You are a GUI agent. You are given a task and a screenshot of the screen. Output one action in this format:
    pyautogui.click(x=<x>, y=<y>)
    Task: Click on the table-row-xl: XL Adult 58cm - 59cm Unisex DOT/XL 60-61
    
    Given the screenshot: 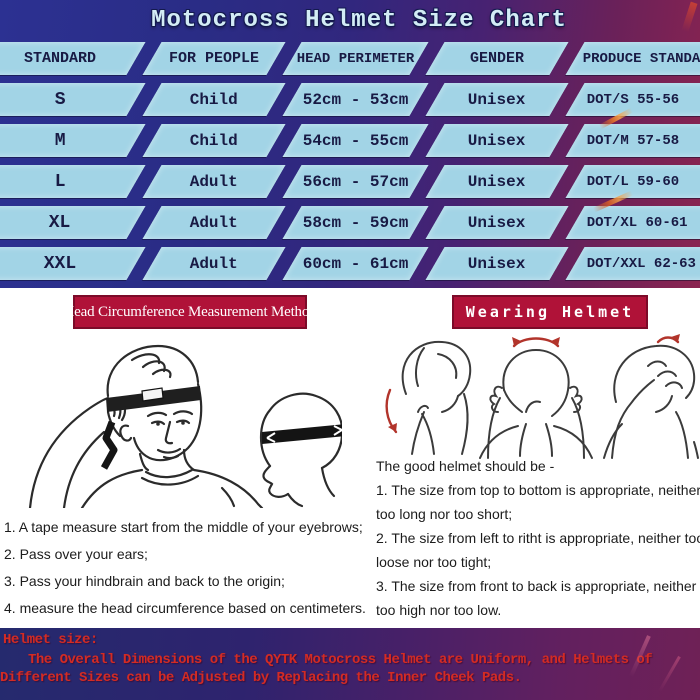 What is the action you would take?
    pyautogui.click(x=350, y=222)
    